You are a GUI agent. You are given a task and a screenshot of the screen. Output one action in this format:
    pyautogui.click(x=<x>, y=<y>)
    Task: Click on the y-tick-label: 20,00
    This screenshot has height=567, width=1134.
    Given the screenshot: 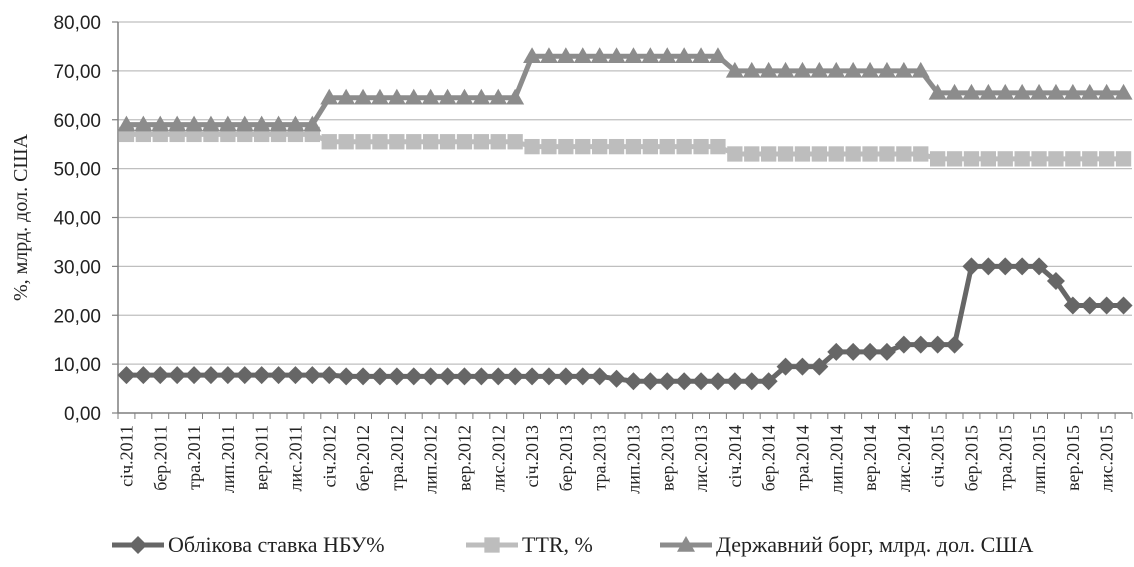 What is the action you would take?
    pyautogui.click(x=77, y=316)
    